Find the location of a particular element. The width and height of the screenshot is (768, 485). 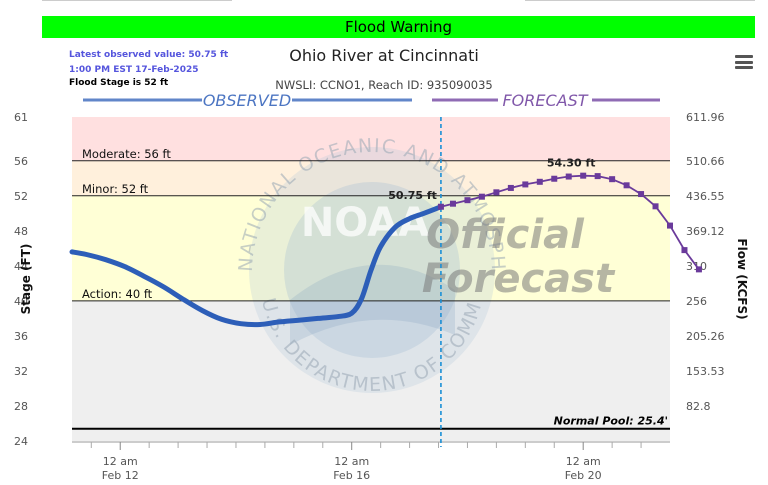

y-tick-label: 28 is located at coordinates (21, 406).